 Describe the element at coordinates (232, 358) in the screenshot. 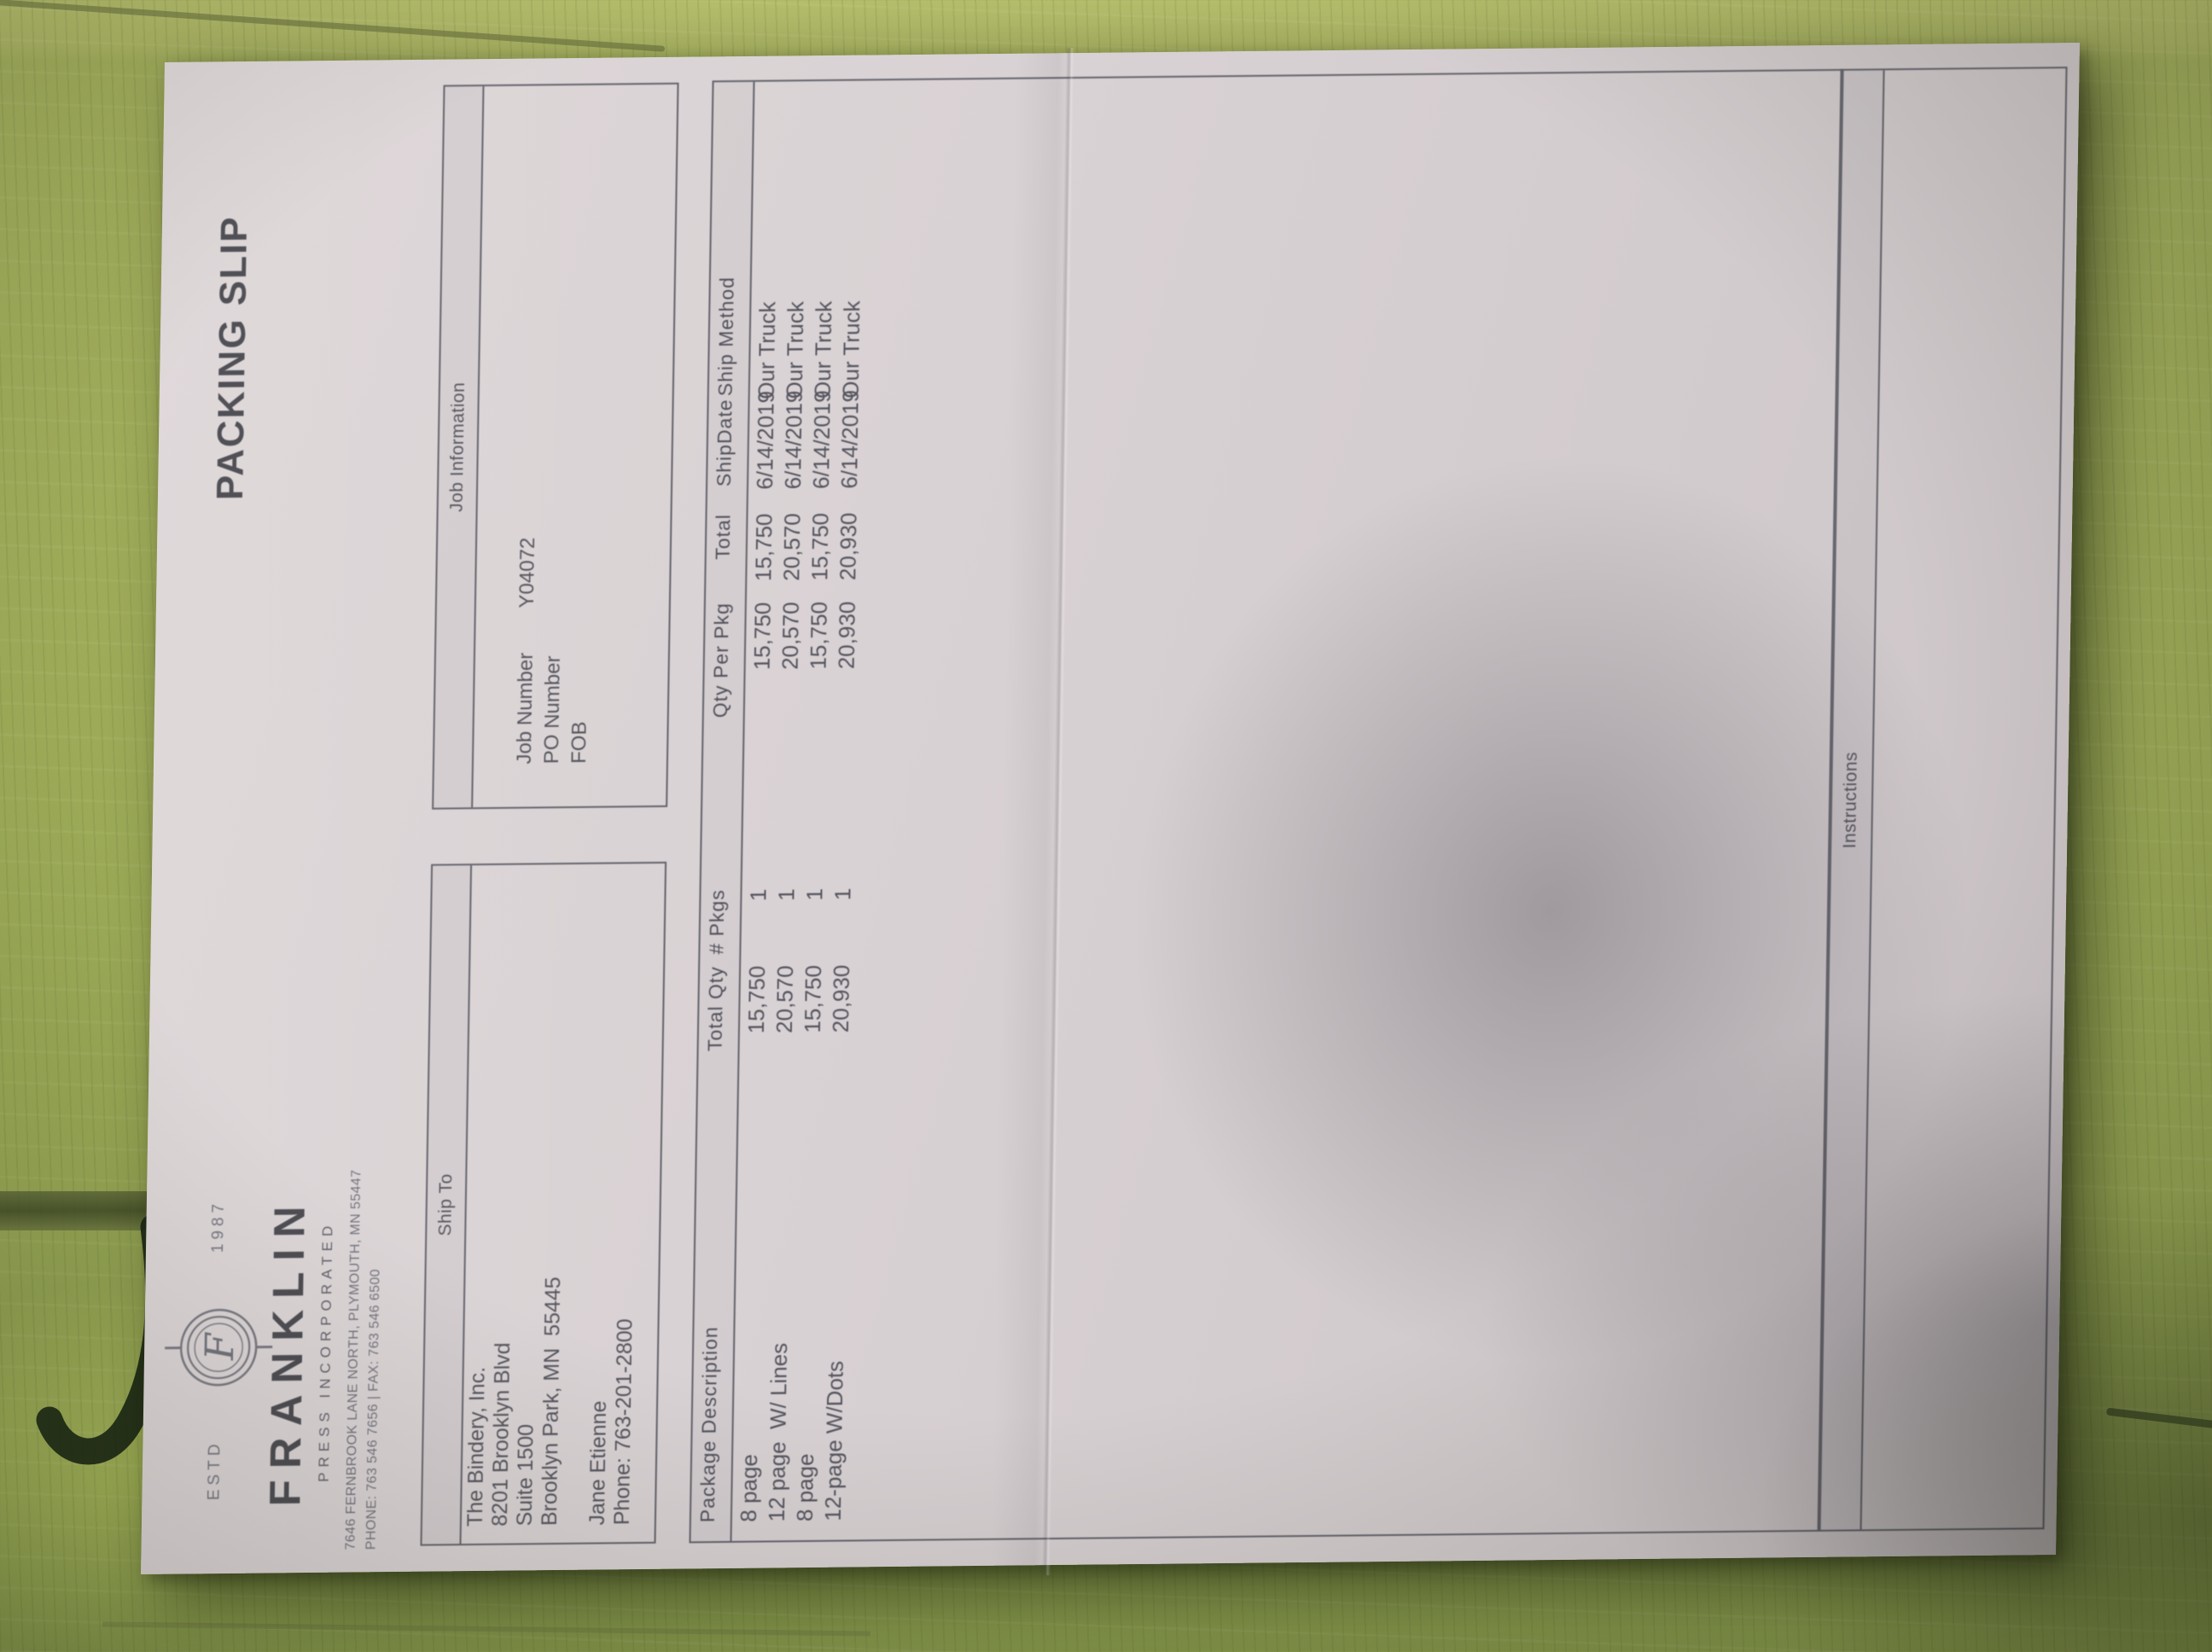

I see `document-title: PACKING SLIP` at that location.